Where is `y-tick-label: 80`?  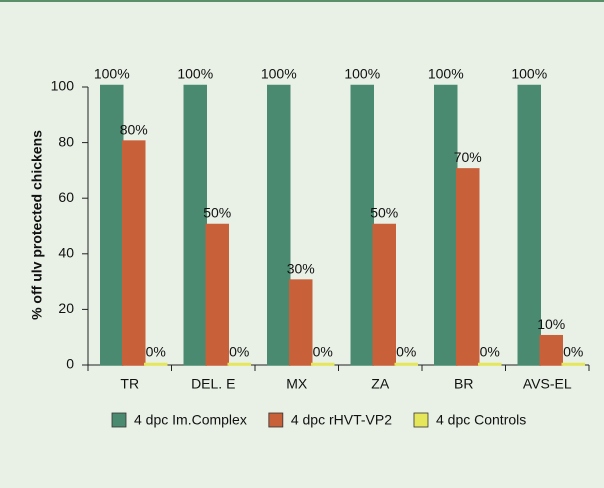 y-tick-label: 80 is located at coordinates (66, 141).